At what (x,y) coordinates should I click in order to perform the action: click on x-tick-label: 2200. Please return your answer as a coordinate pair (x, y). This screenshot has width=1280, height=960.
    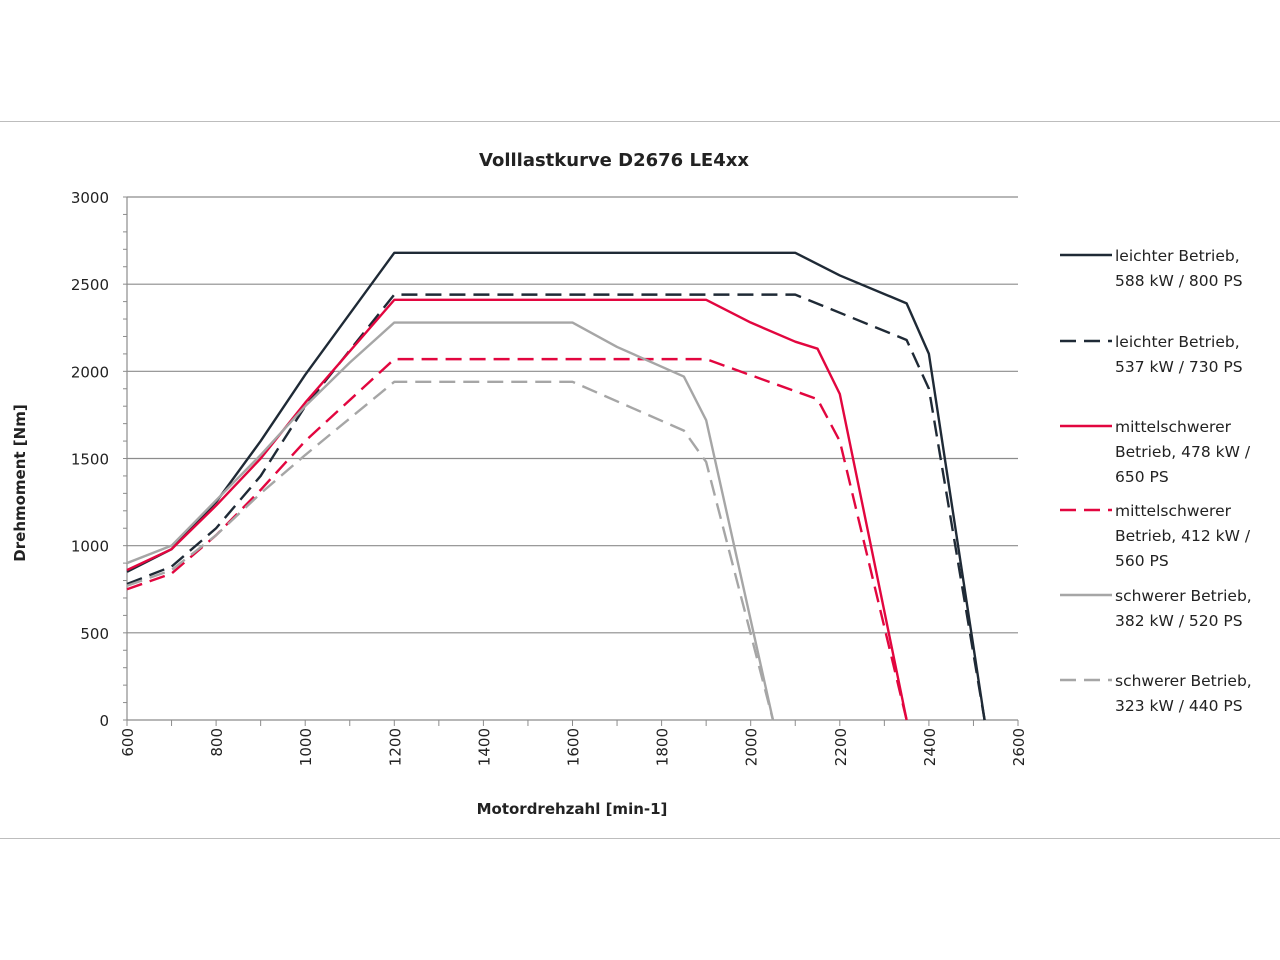
    Looking at the image, I should click on (841, 747).